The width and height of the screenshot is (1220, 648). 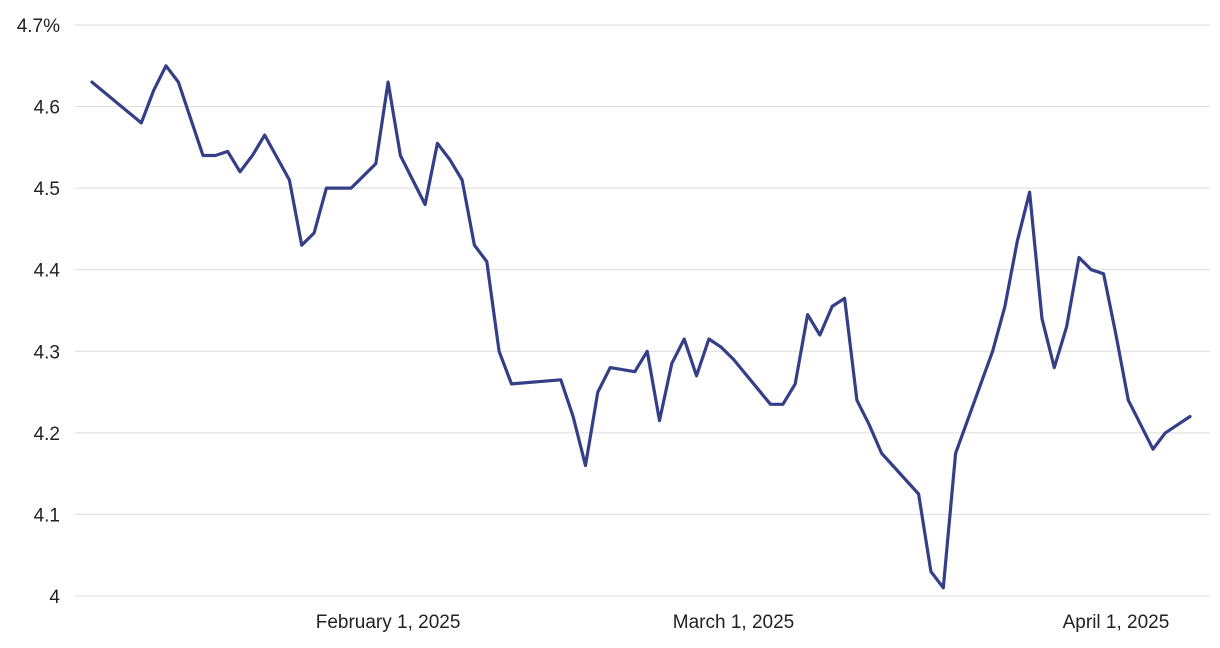 What do you see at coordinates (388, 622) in the screenshot?
I see `x-tick-label: February 1, 2025` at bounding box center [388, 622].